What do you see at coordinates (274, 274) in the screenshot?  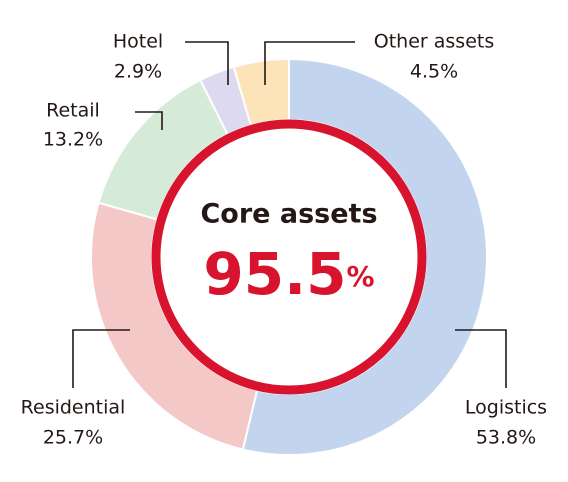 I see `center-number: 95.5` at bounding box center [274, 274].